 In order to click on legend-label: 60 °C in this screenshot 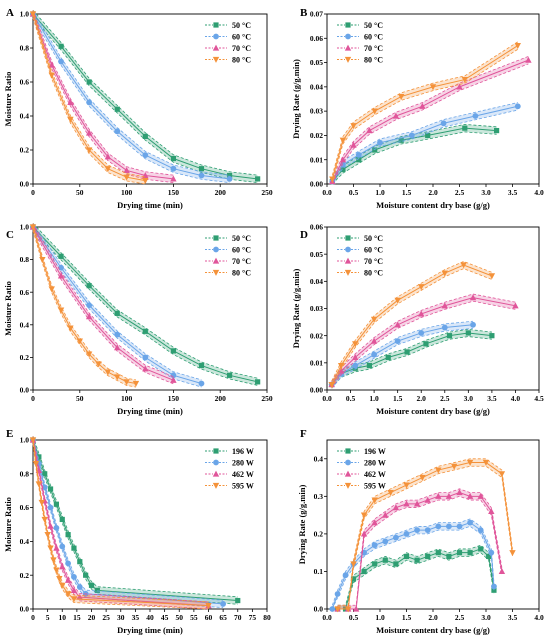, I will do `click(241, 36)`.